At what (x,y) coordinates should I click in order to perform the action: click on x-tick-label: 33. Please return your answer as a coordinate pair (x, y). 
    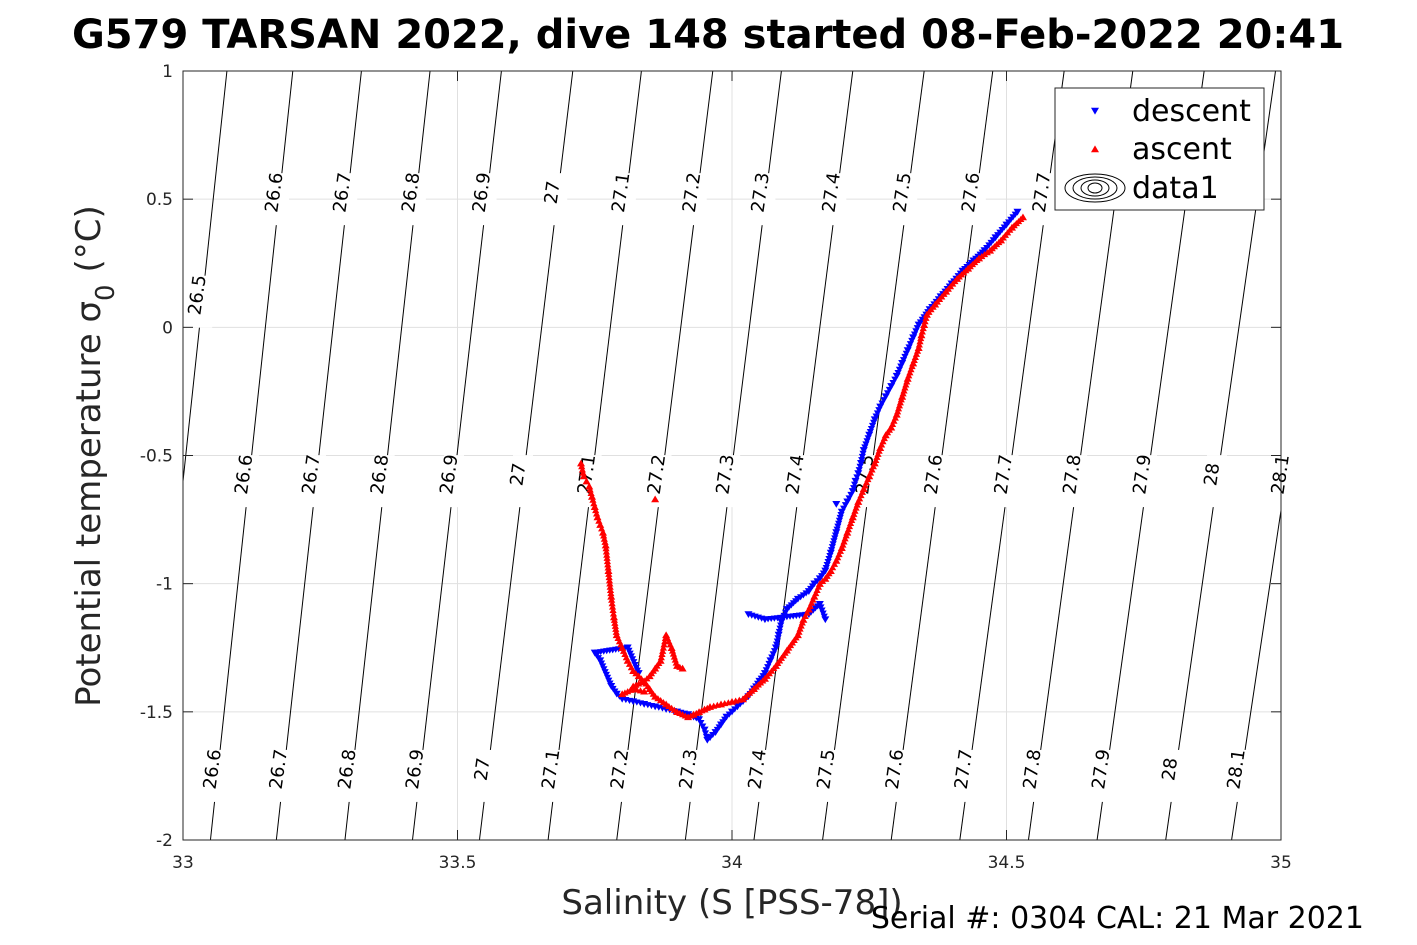
    Looking at the image, I should click on (183, 863).